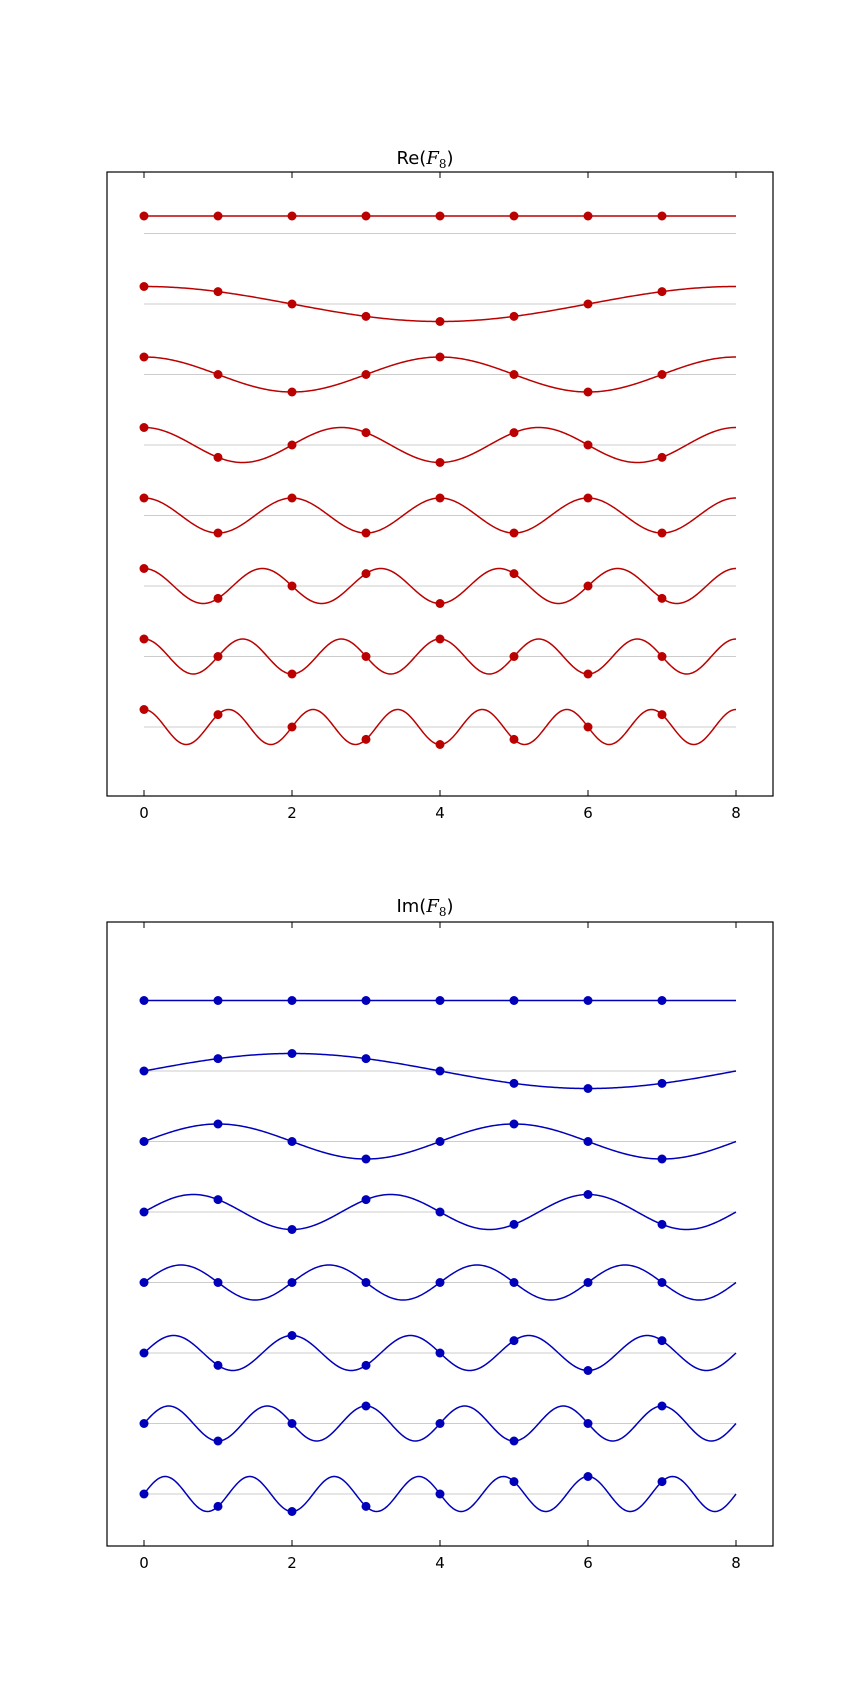 This screenshot has height=1700, width=850. What do you see at coordinates (736, 1563) in the screenshot?
I see `im-xtick-label-8: 8` at bounding box center [736, 1563].